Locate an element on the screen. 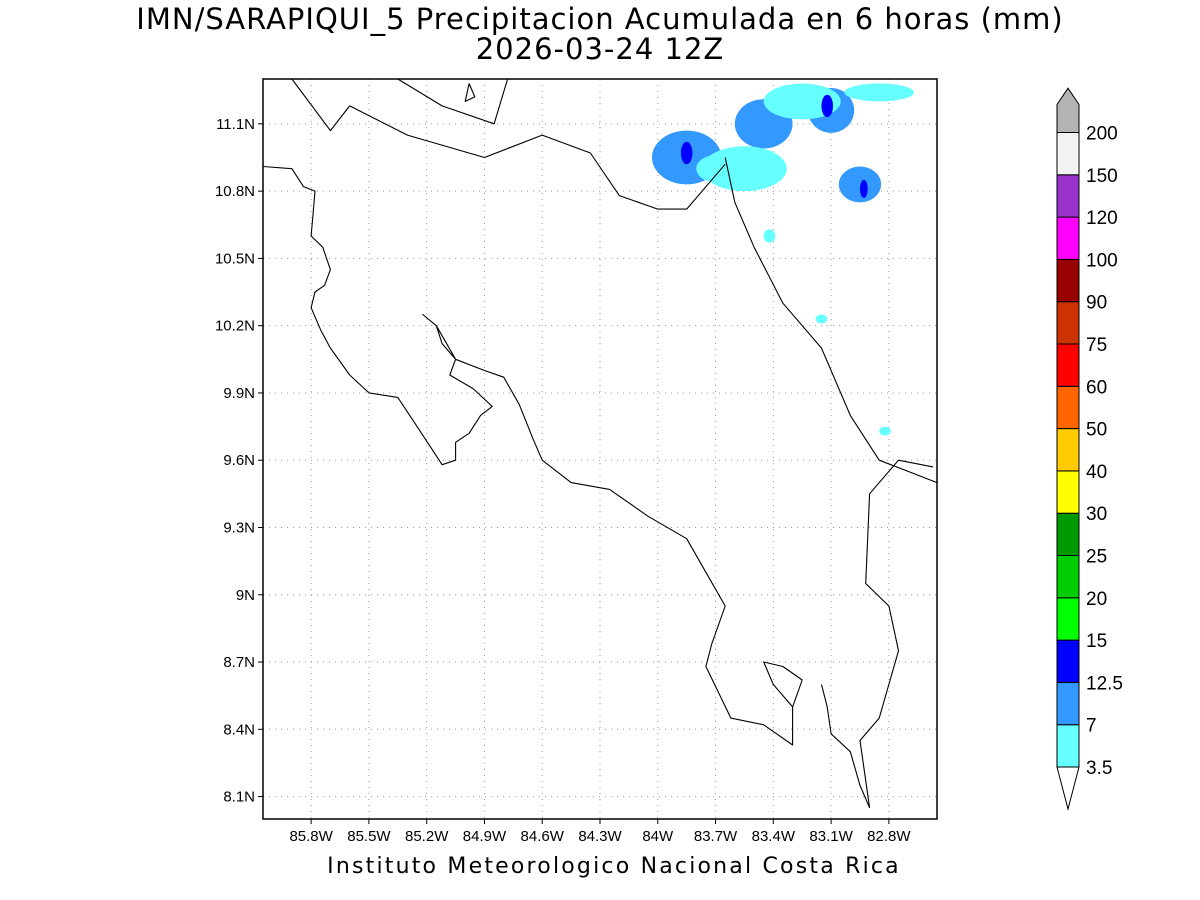 This screenshot has height=900, width=1200. y-tick-label: 8.1N is located at coordinates (239, 797).